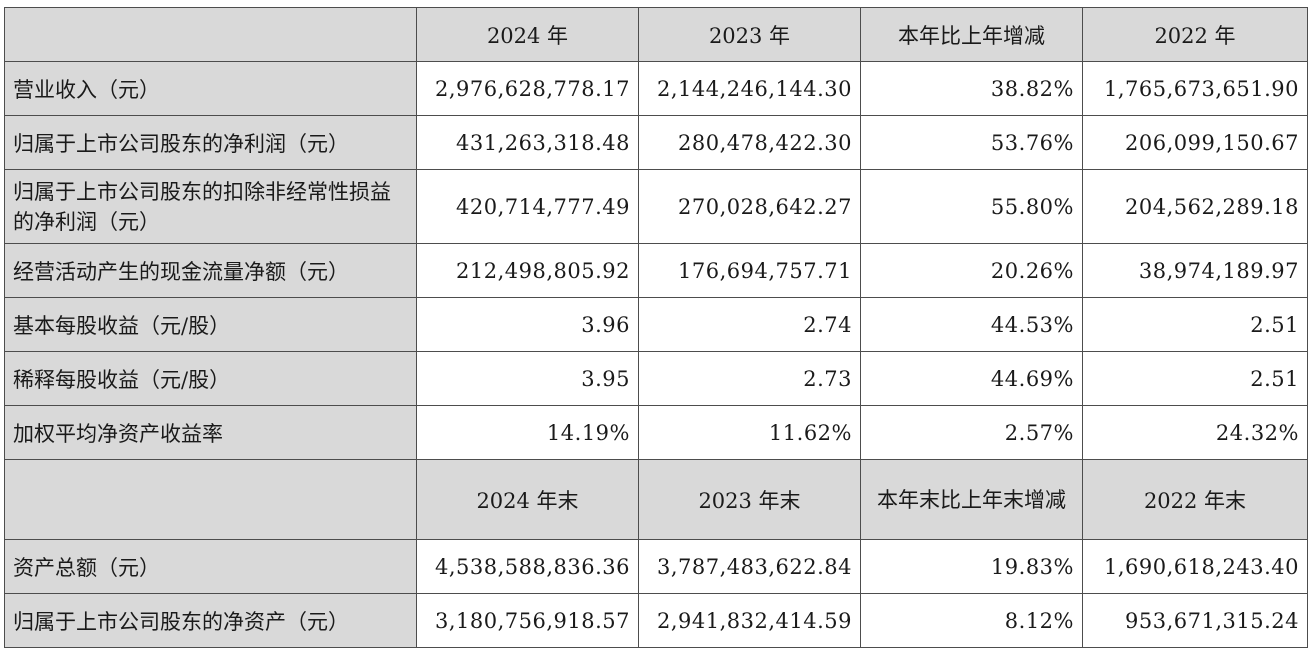 The image size is (1311, 649). What do you see at coordinates (971, 142) in the screenshot?
I see `value-change: 53.76%` at bounding box center [971, 142].